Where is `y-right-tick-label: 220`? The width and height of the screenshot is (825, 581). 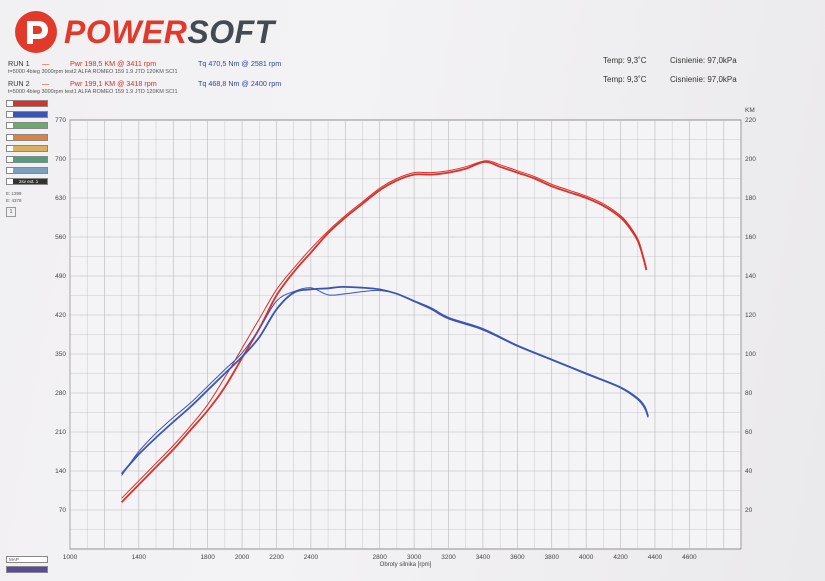
y-right-tick-label: 220 is located at coordinates (750, 120).